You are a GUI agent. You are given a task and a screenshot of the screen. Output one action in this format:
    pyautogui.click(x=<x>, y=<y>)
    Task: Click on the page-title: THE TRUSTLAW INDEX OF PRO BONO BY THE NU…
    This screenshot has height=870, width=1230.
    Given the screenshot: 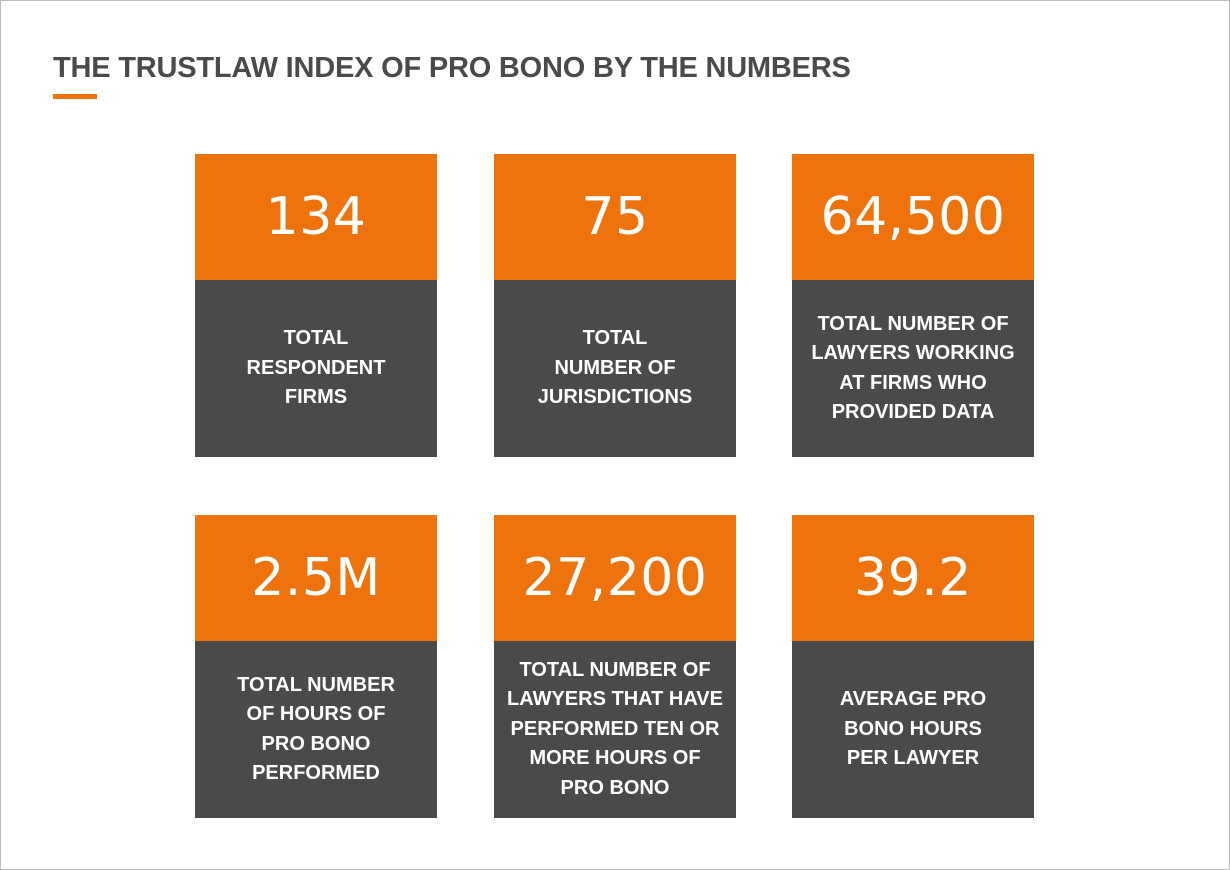 What is the action you would take?
    pyautogui.click(x=452, y=68)
    